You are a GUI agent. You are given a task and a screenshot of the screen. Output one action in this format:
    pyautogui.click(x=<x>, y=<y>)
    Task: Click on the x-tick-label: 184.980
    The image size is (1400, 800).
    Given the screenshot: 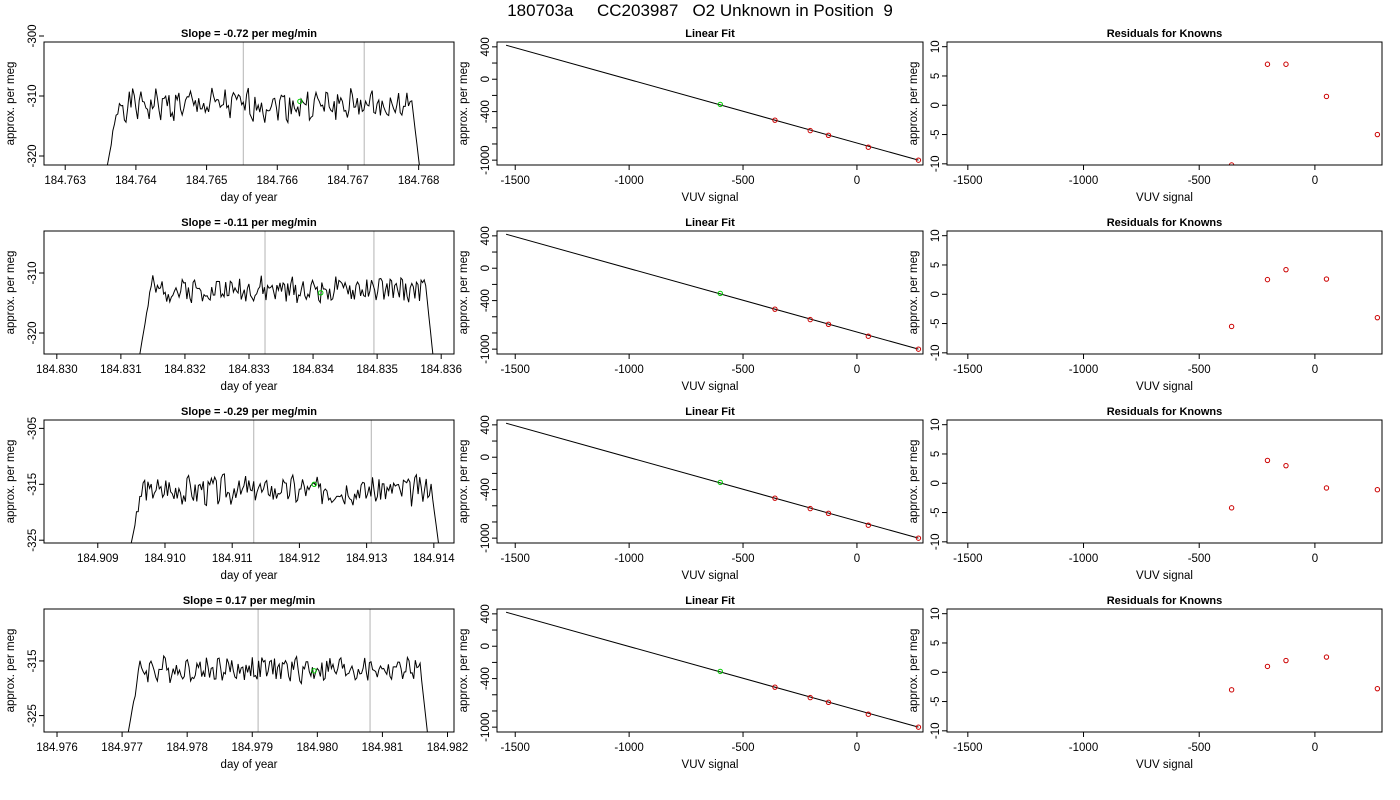 What is the action you would take?
    pyautogui.click(x=318, y=748)
    